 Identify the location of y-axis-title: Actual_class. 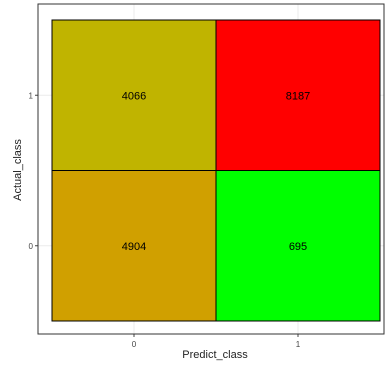
(18, 170).